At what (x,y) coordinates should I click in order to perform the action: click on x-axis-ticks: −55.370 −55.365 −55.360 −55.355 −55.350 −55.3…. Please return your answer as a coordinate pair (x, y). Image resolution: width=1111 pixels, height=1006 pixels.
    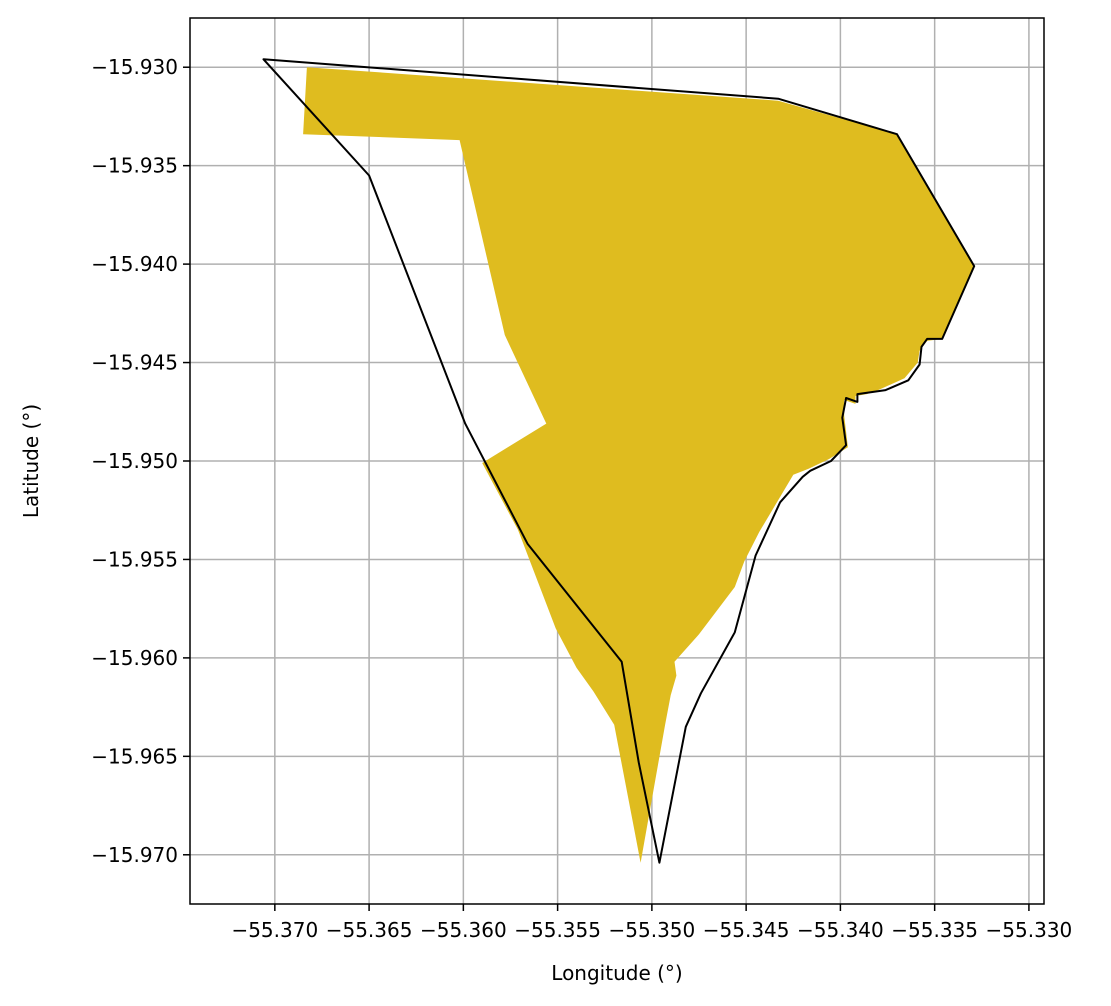
    Looking at the image, I should click on (651, 923).